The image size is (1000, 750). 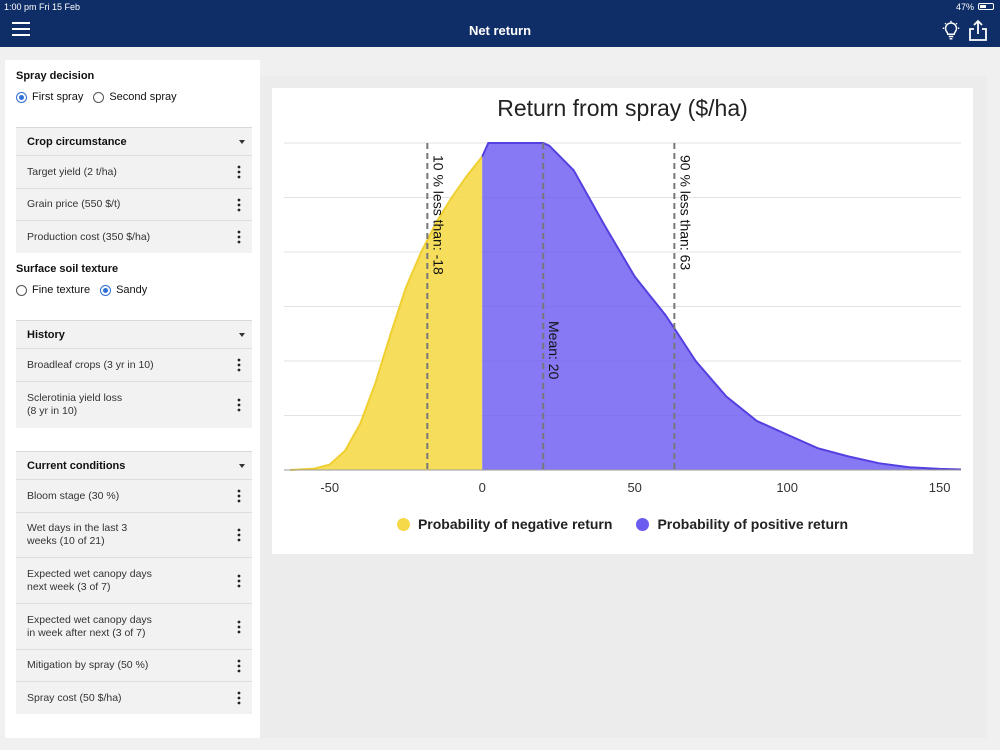 I want to click on radio-sandy: Sandy, so click(x=123, y=290).